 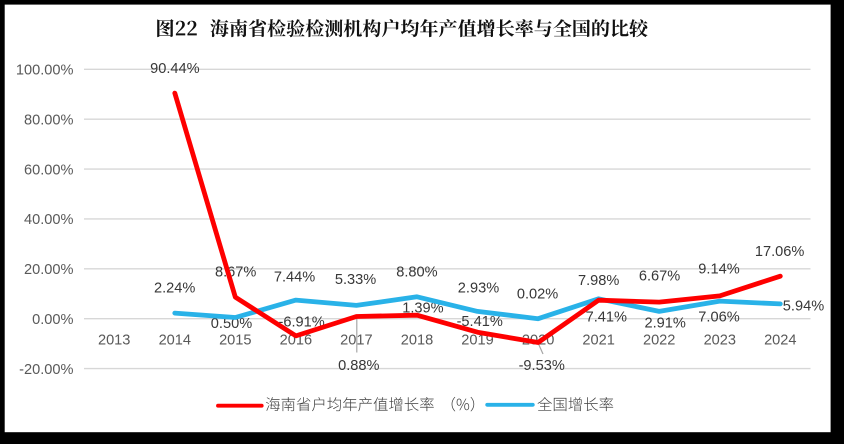 What do you see at coordinates (659, 340) in the screenshot?
I see `svg-text: 2022` at bounding box center [659, 340].